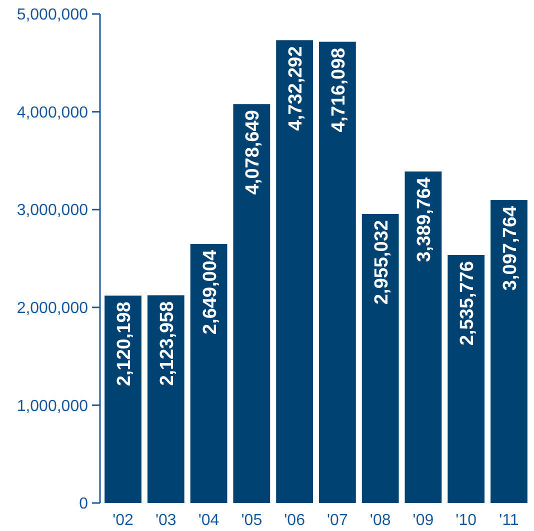  What do you see at coordinates (337, 520) in the screenshot?
I see `x-tick-label: '07` at bounding box center [337, 520].